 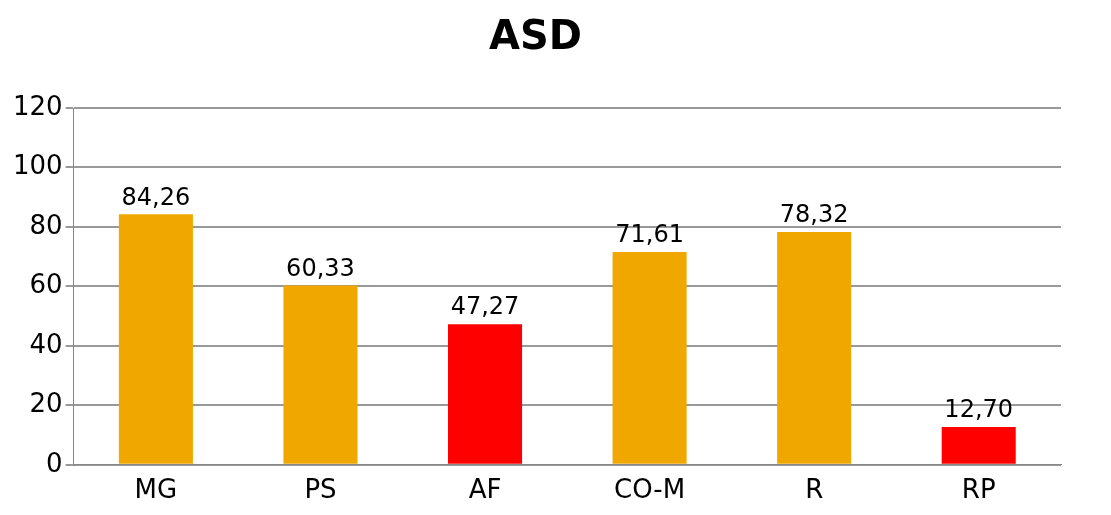 What do you see at coordinates (535, 35) in the screenshot?
I see `chart-title: ASD` at bounding box center [535, 35].